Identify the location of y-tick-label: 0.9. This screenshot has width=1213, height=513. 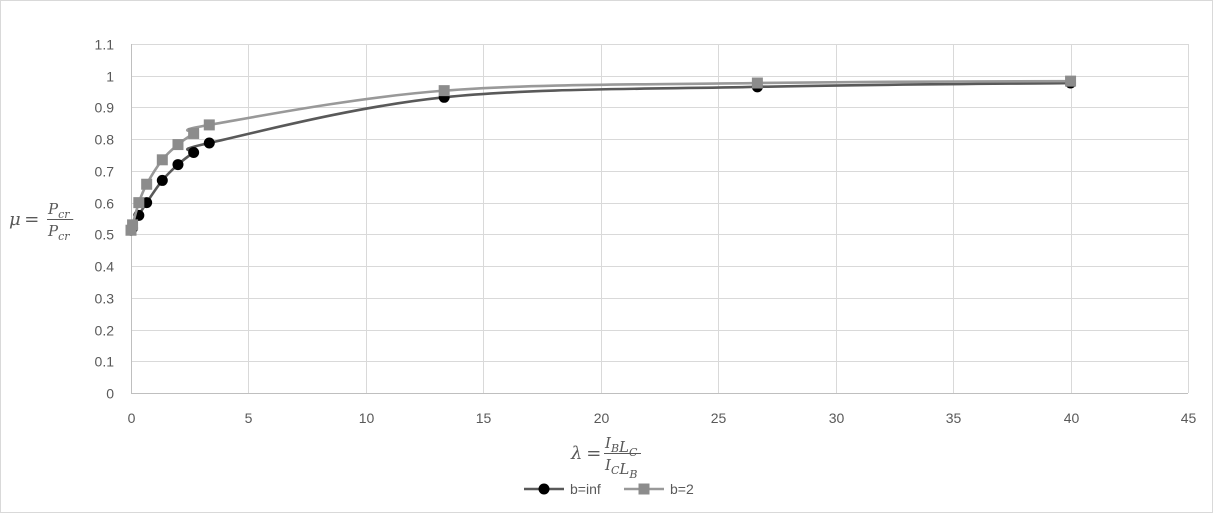
(105, 108).